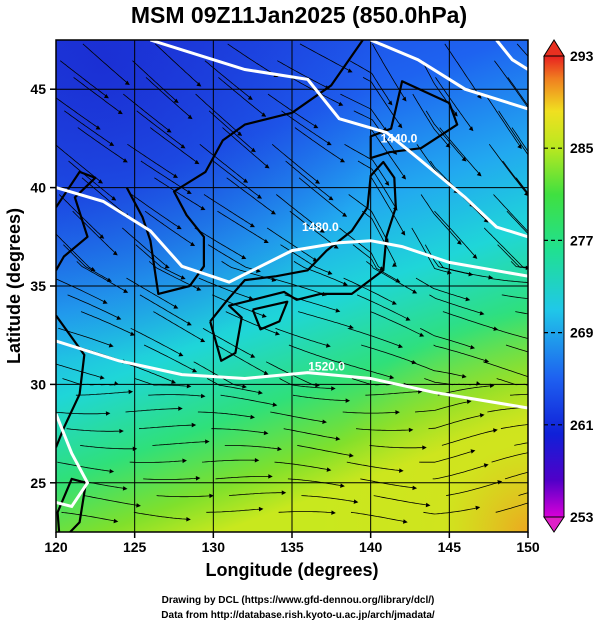 The height and width of the screenshot is (630, 599). I want to click on y-axis-label: Latitude (degrees), so click(14, 286).